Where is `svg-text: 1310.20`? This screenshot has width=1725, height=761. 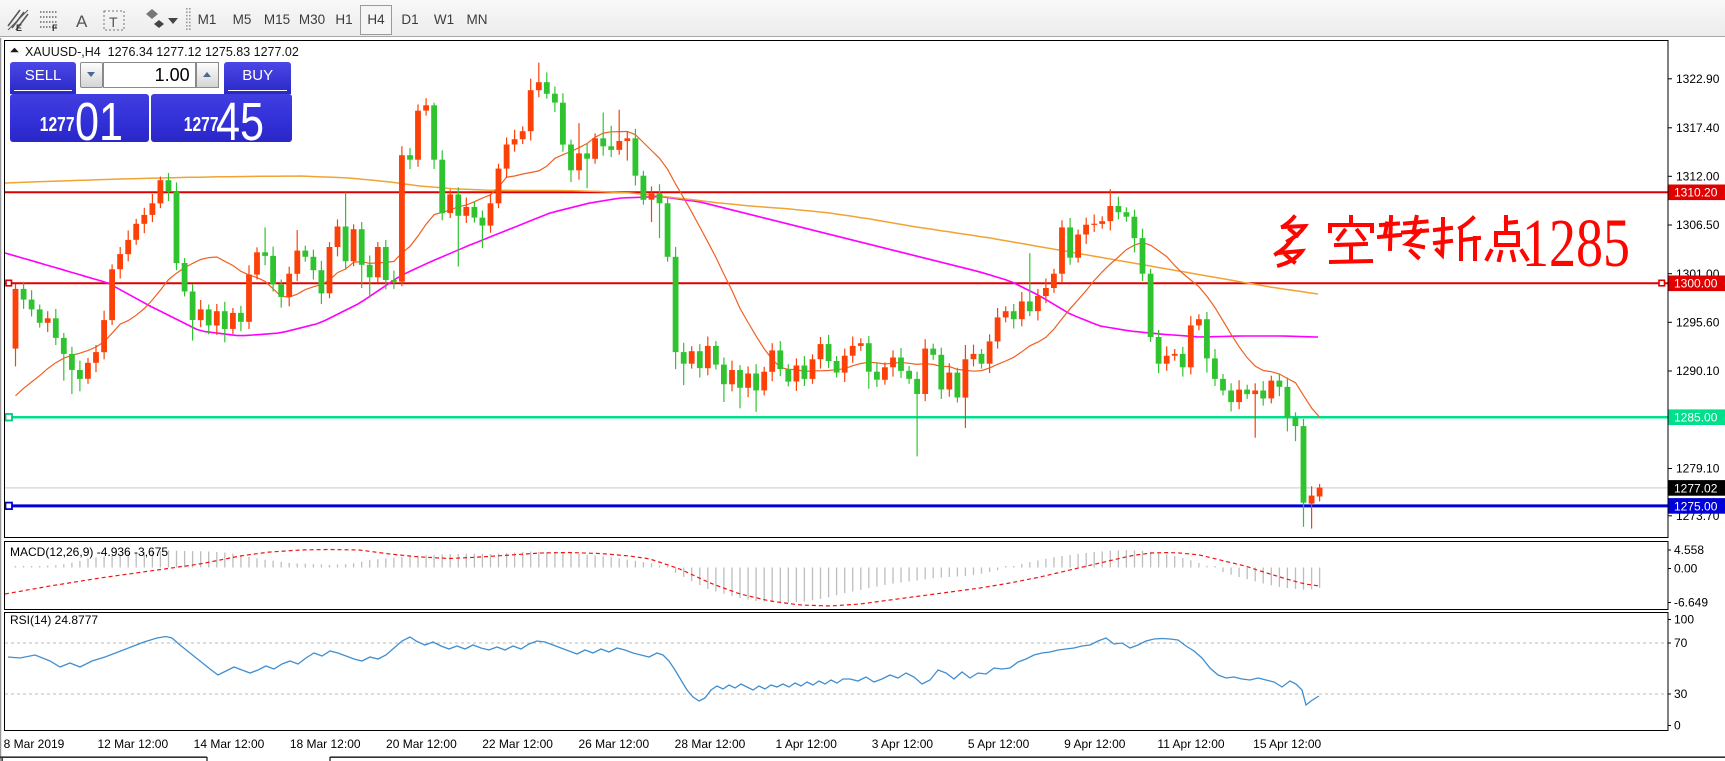 svg-text: 1310.20 is located at coordinates (1696, 193).